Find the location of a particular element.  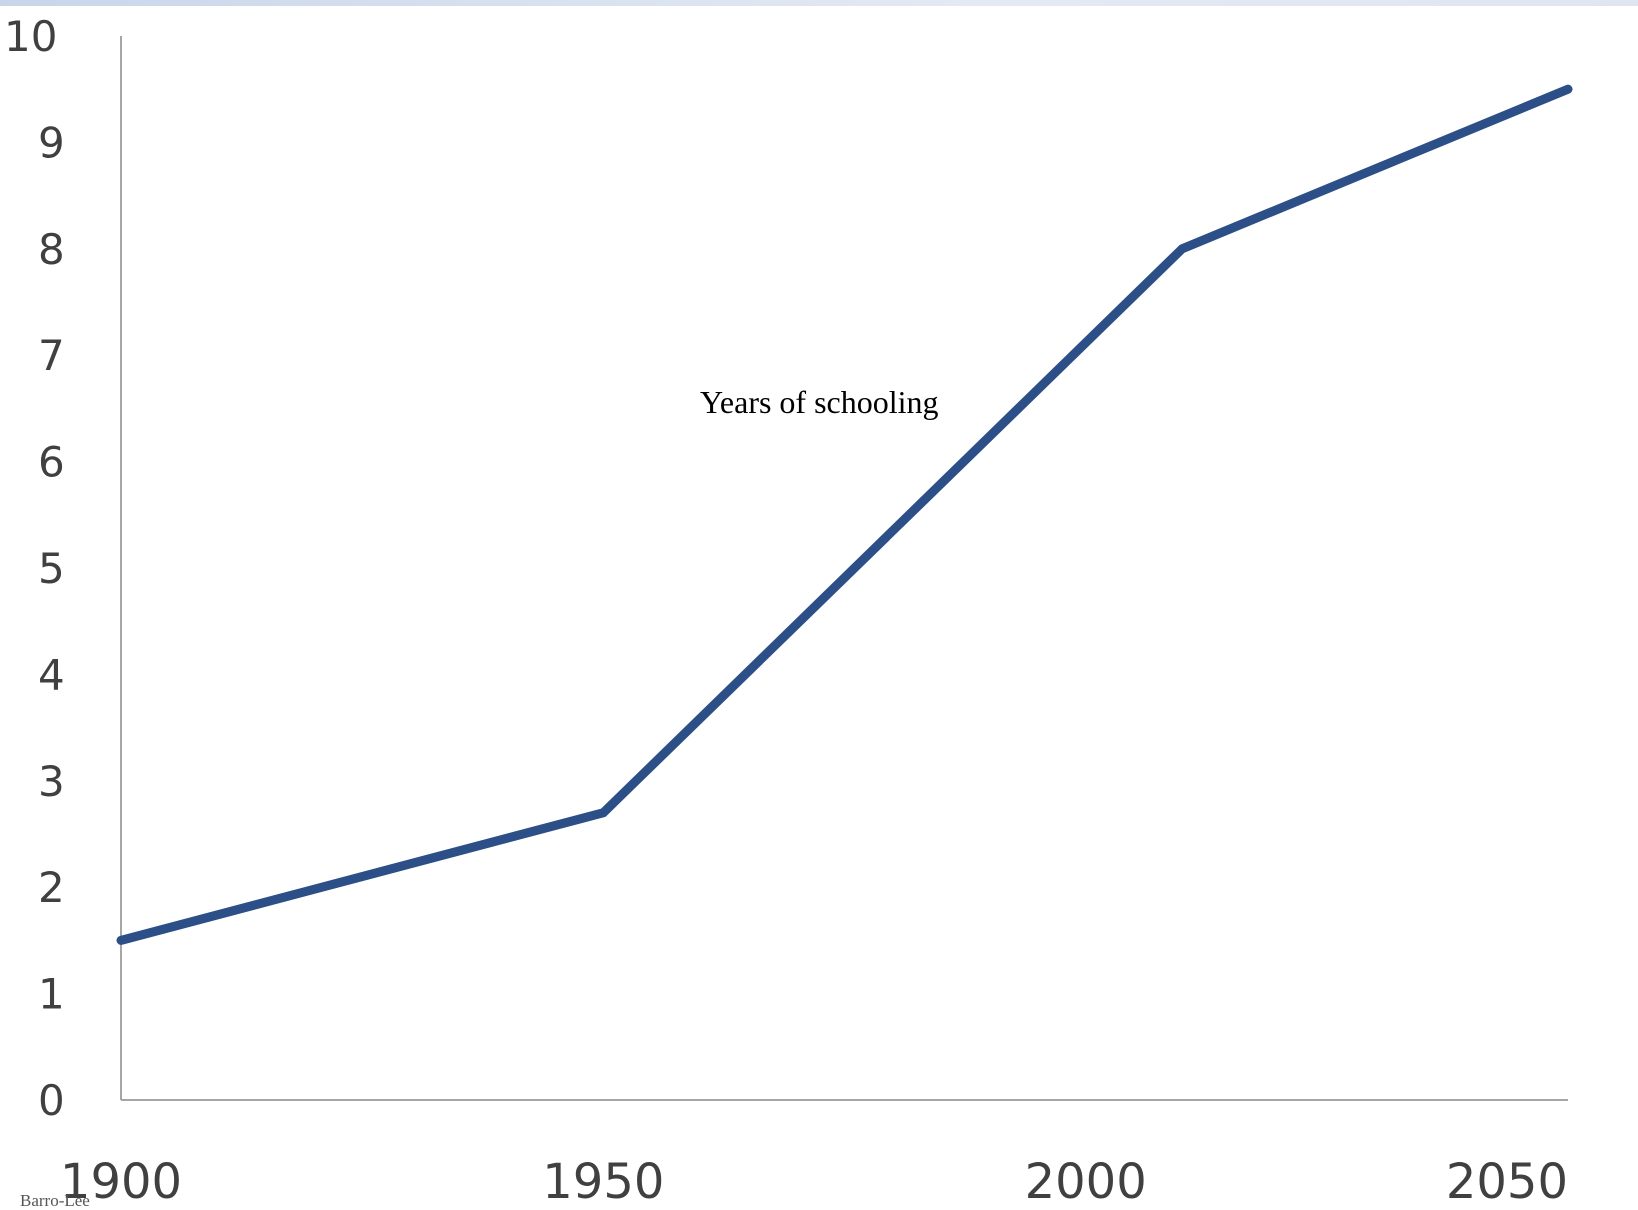

y-tick-label-7: 7 is located at coordinates (51, 355).